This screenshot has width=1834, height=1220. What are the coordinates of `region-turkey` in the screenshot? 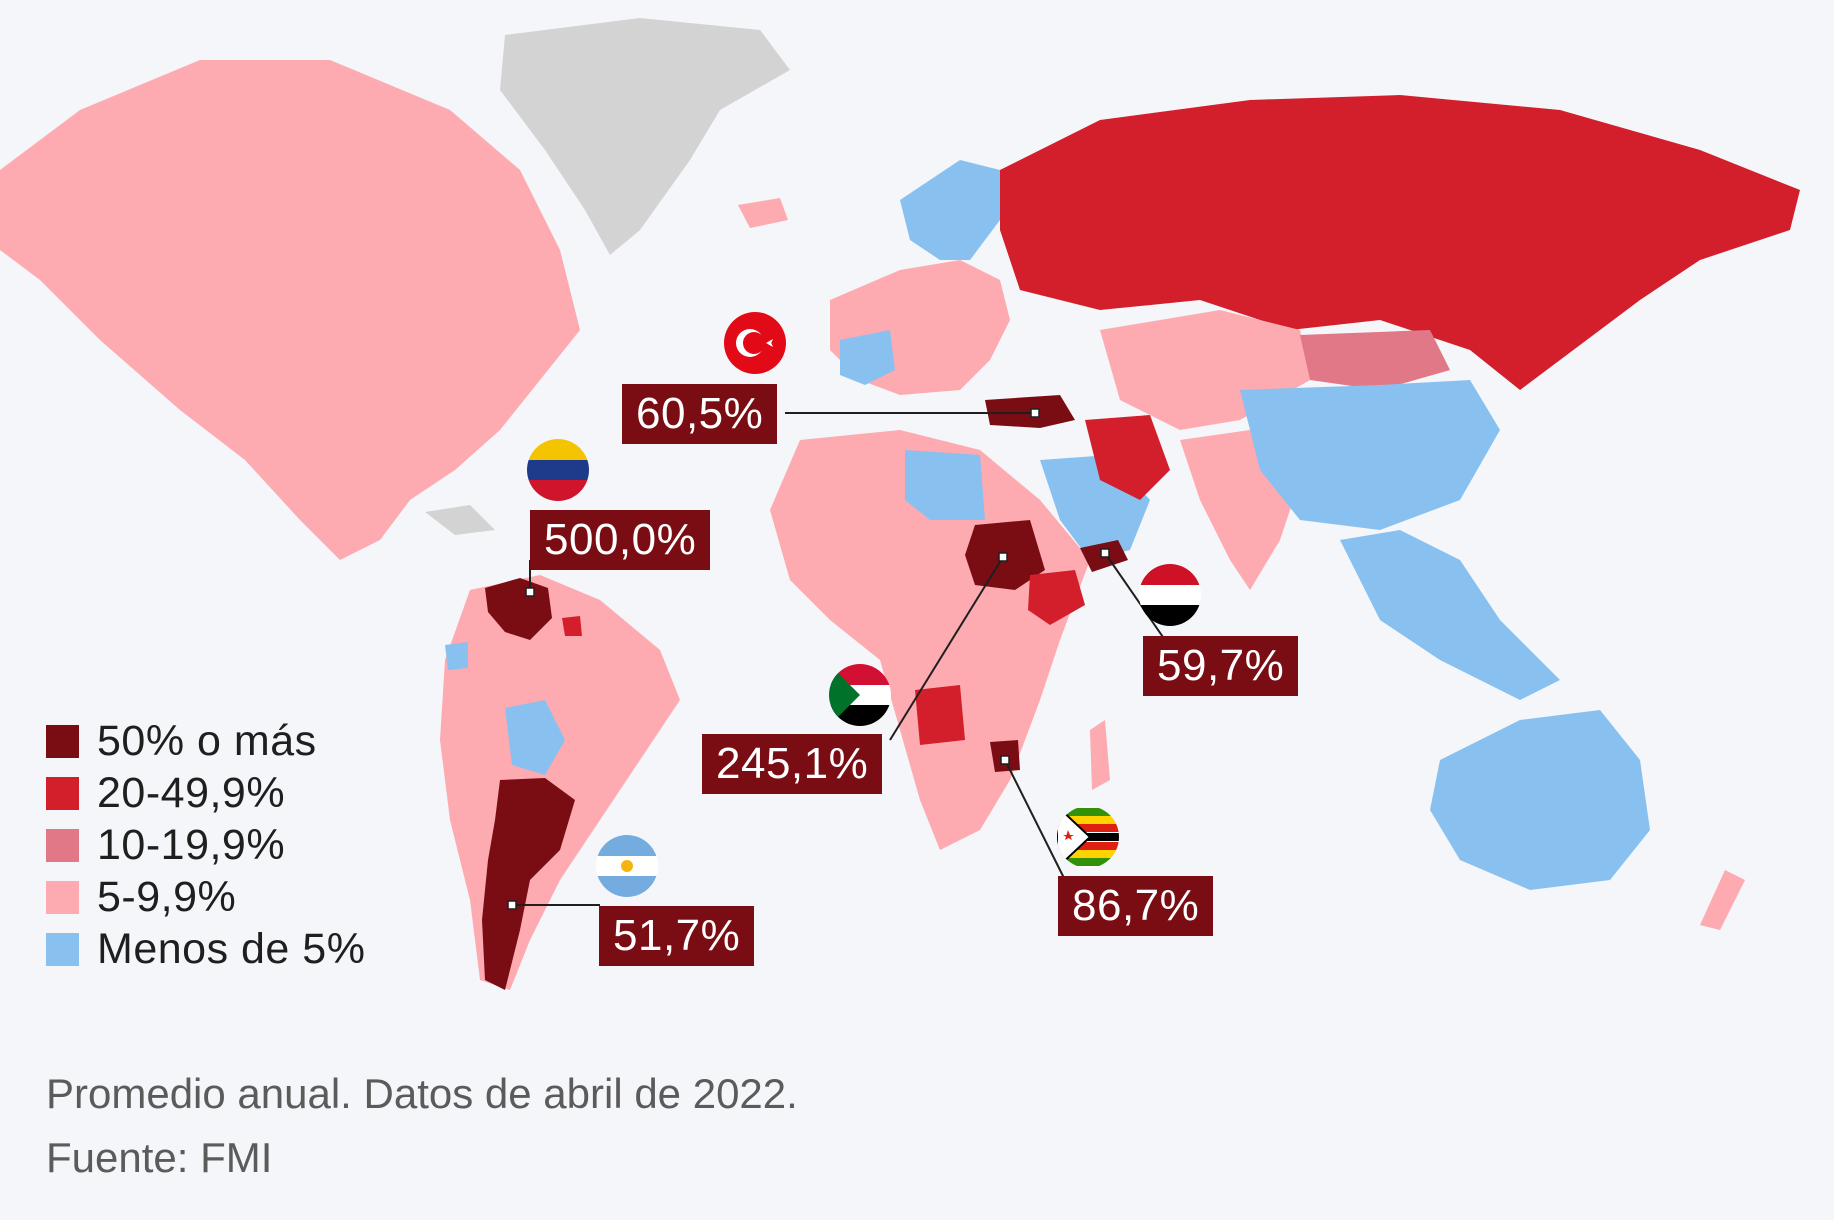 It's located at (1030, 411).